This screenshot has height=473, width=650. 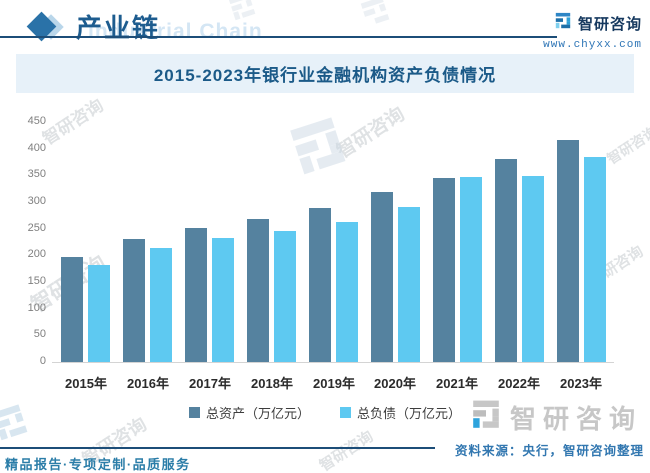 I want to click on legend-label: 总资产（万亿元）, so click(x=257, y=413).